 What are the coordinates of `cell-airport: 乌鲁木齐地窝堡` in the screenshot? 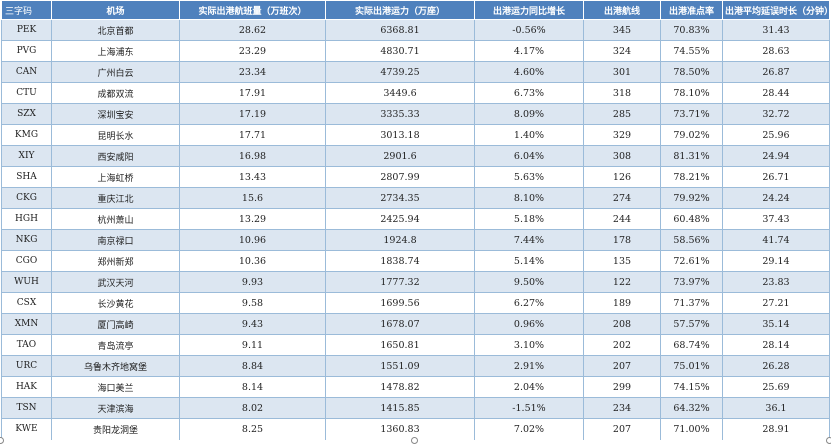 It's located at (115, 366).